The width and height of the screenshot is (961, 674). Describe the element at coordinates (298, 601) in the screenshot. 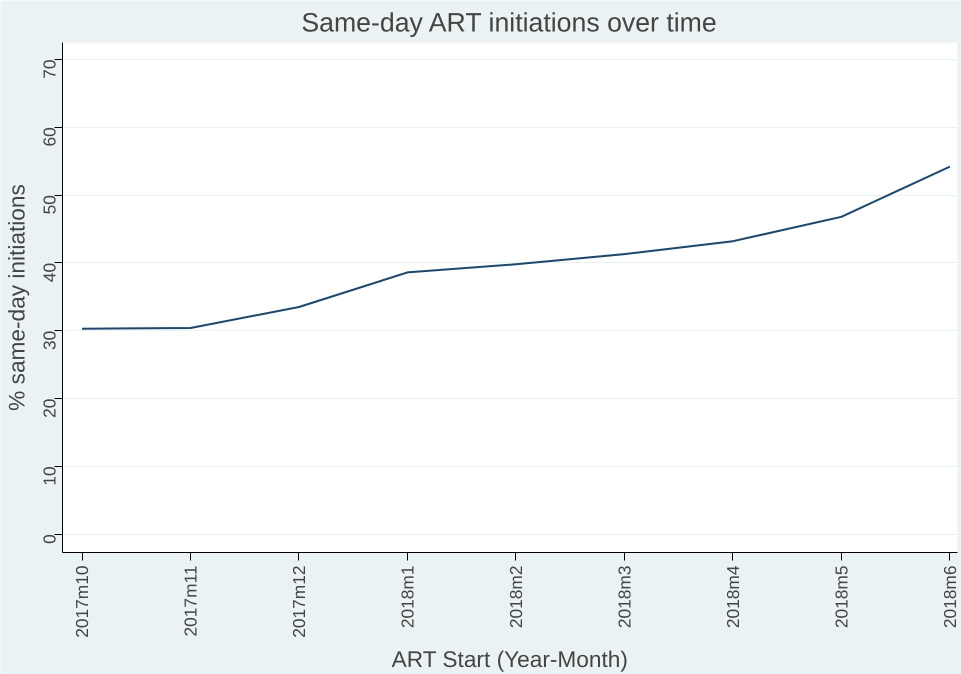

I see `x-tick-label: 2017m12` at that location.